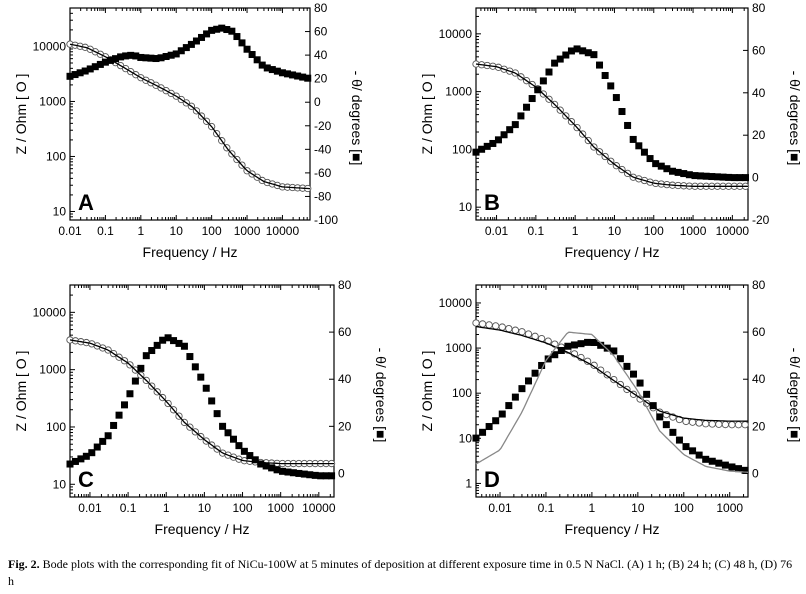 The width and height of the screenshot is (806, 594). I want to click on x-tick-label: 0.01, so click(70, 231).